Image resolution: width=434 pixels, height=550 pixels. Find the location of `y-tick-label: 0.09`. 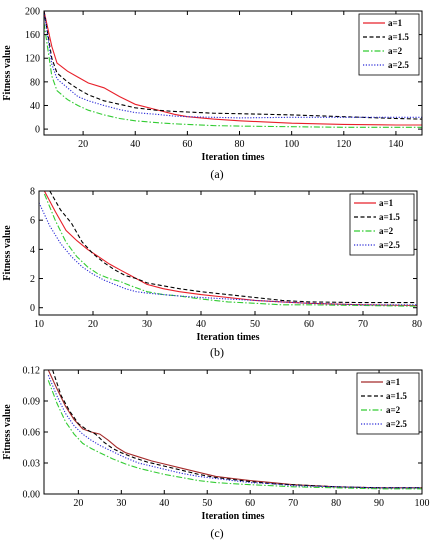

y-tick-label: 0.09 is located at coordinates (32, 402).